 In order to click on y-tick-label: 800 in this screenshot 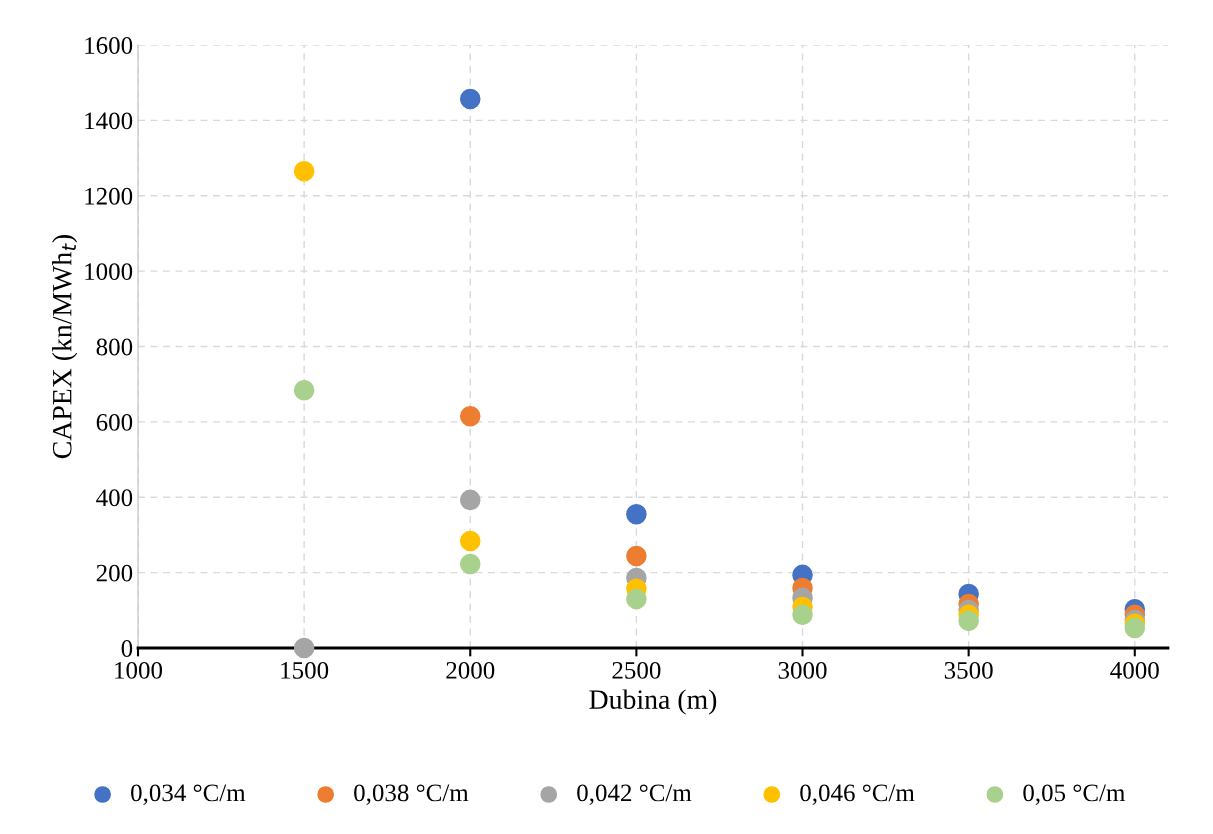, I will do `click(114, 347)`.